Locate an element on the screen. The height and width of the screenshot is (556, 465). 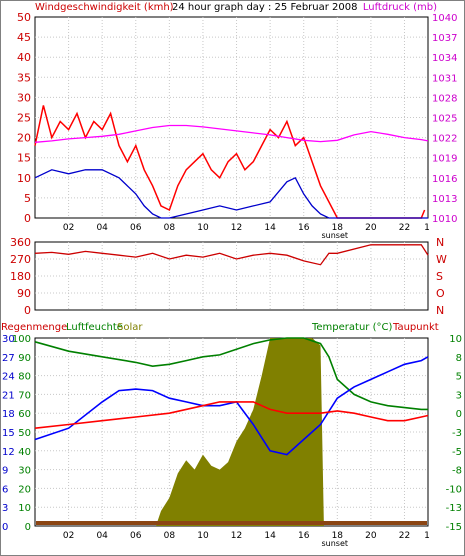
wind-tick-label: 50 is located at coordinates (24, 17).